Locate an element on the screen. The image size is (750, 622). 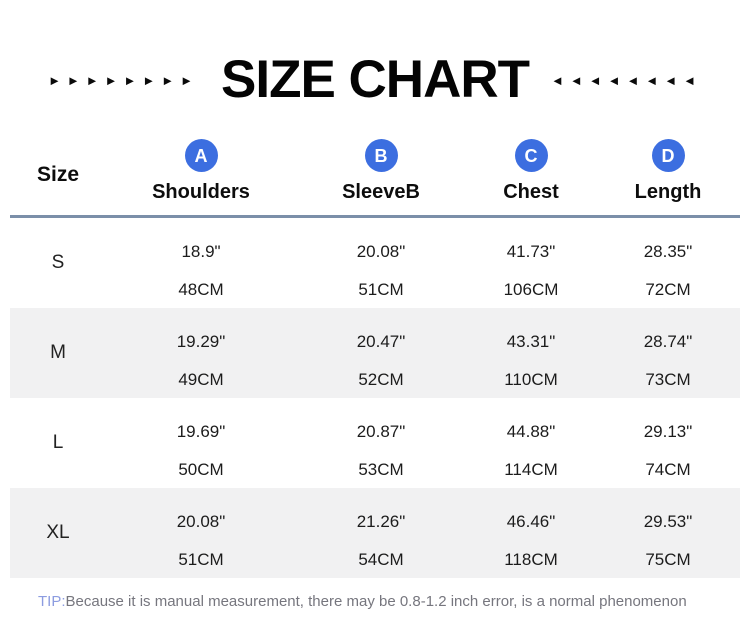
inches-value: 19.29" is located at coordinates (201, 341).